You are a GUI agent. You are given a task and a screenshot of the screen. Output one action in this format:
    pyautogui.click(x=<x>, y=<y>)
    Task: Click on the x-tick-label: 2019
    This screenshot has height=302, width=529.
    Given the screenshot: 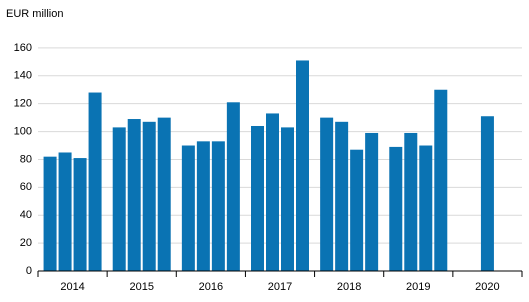 What is the action you would take?
    pyautogui.click(x=418, y=287)
    